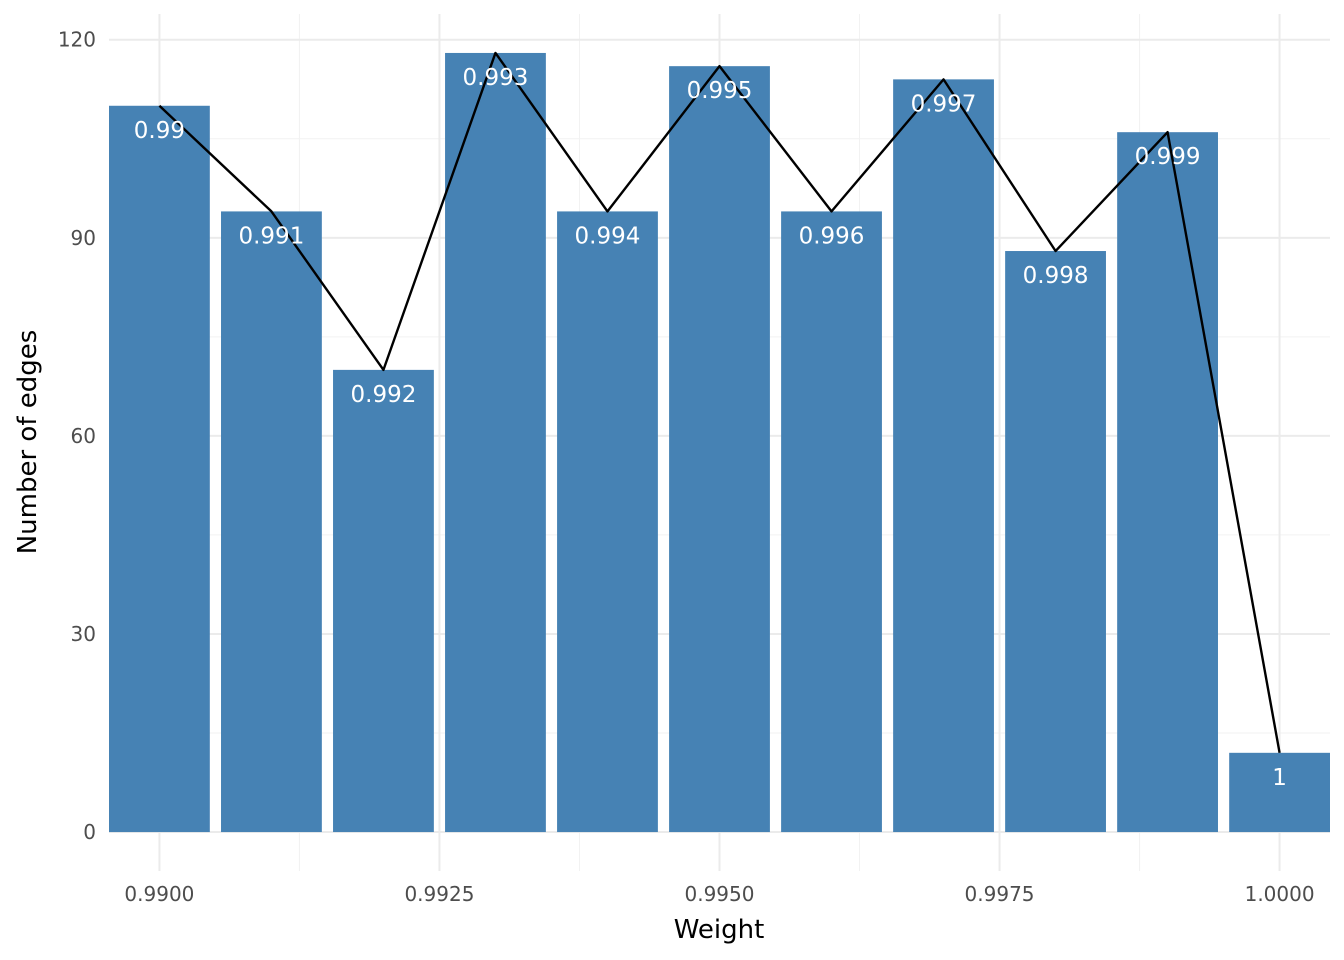 The height and width of the screenshot is (960, 1344). What do you see at coordinates (271, 236) in the screenshot?
I see `bar-label: 0.991` at bounding box center [271, 236].